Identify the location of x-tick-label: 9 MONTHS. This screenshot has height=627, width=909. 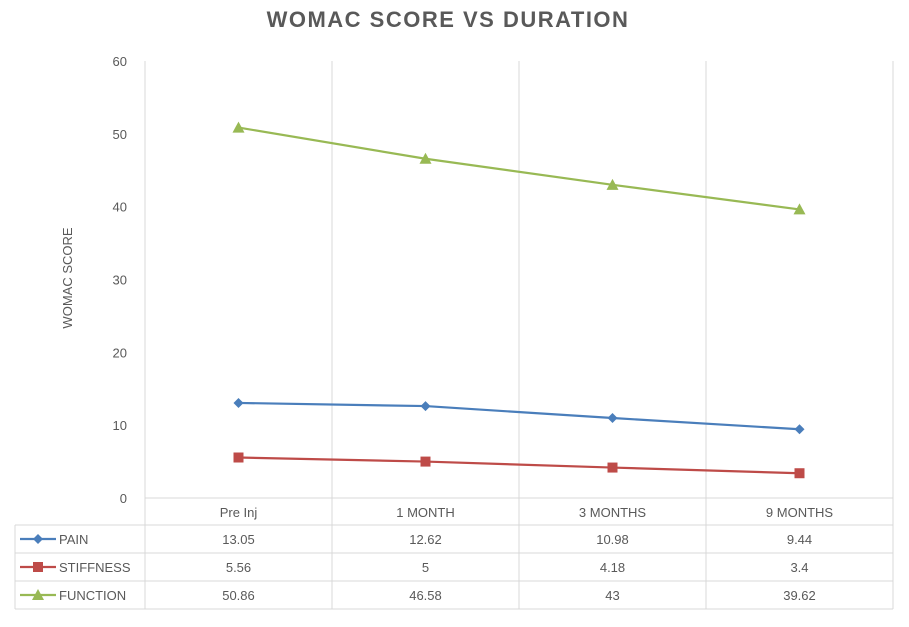
(800, 512).